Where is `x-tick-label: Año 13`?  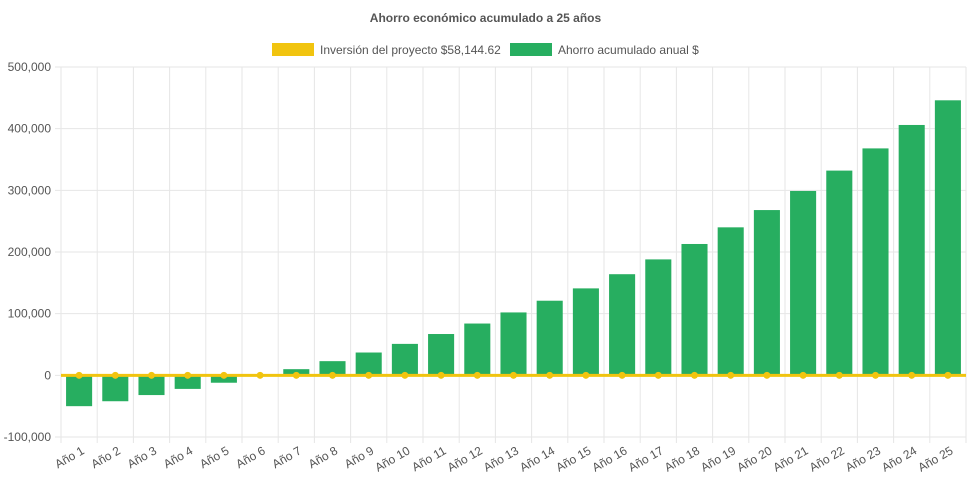 x-tick-label: Año 13 is located at coordinates (501, 458).